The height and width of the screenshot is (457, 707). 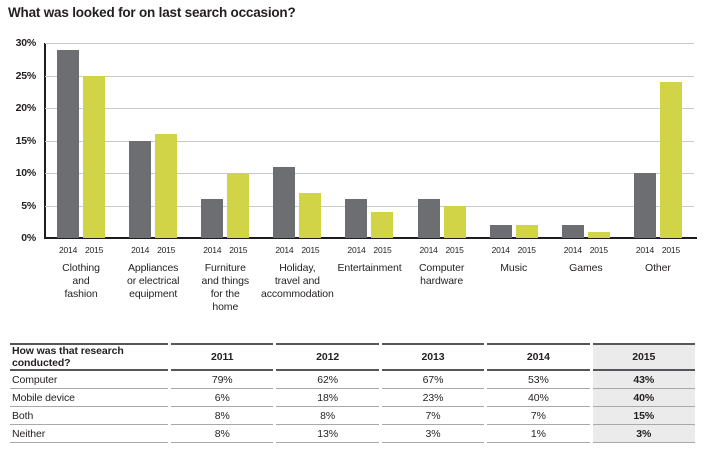 What do you see at coordinates (369, 158) in the screenshot?
I see `bar-group: 2014 2015 Entertainment` at bounding box center [369, 158].